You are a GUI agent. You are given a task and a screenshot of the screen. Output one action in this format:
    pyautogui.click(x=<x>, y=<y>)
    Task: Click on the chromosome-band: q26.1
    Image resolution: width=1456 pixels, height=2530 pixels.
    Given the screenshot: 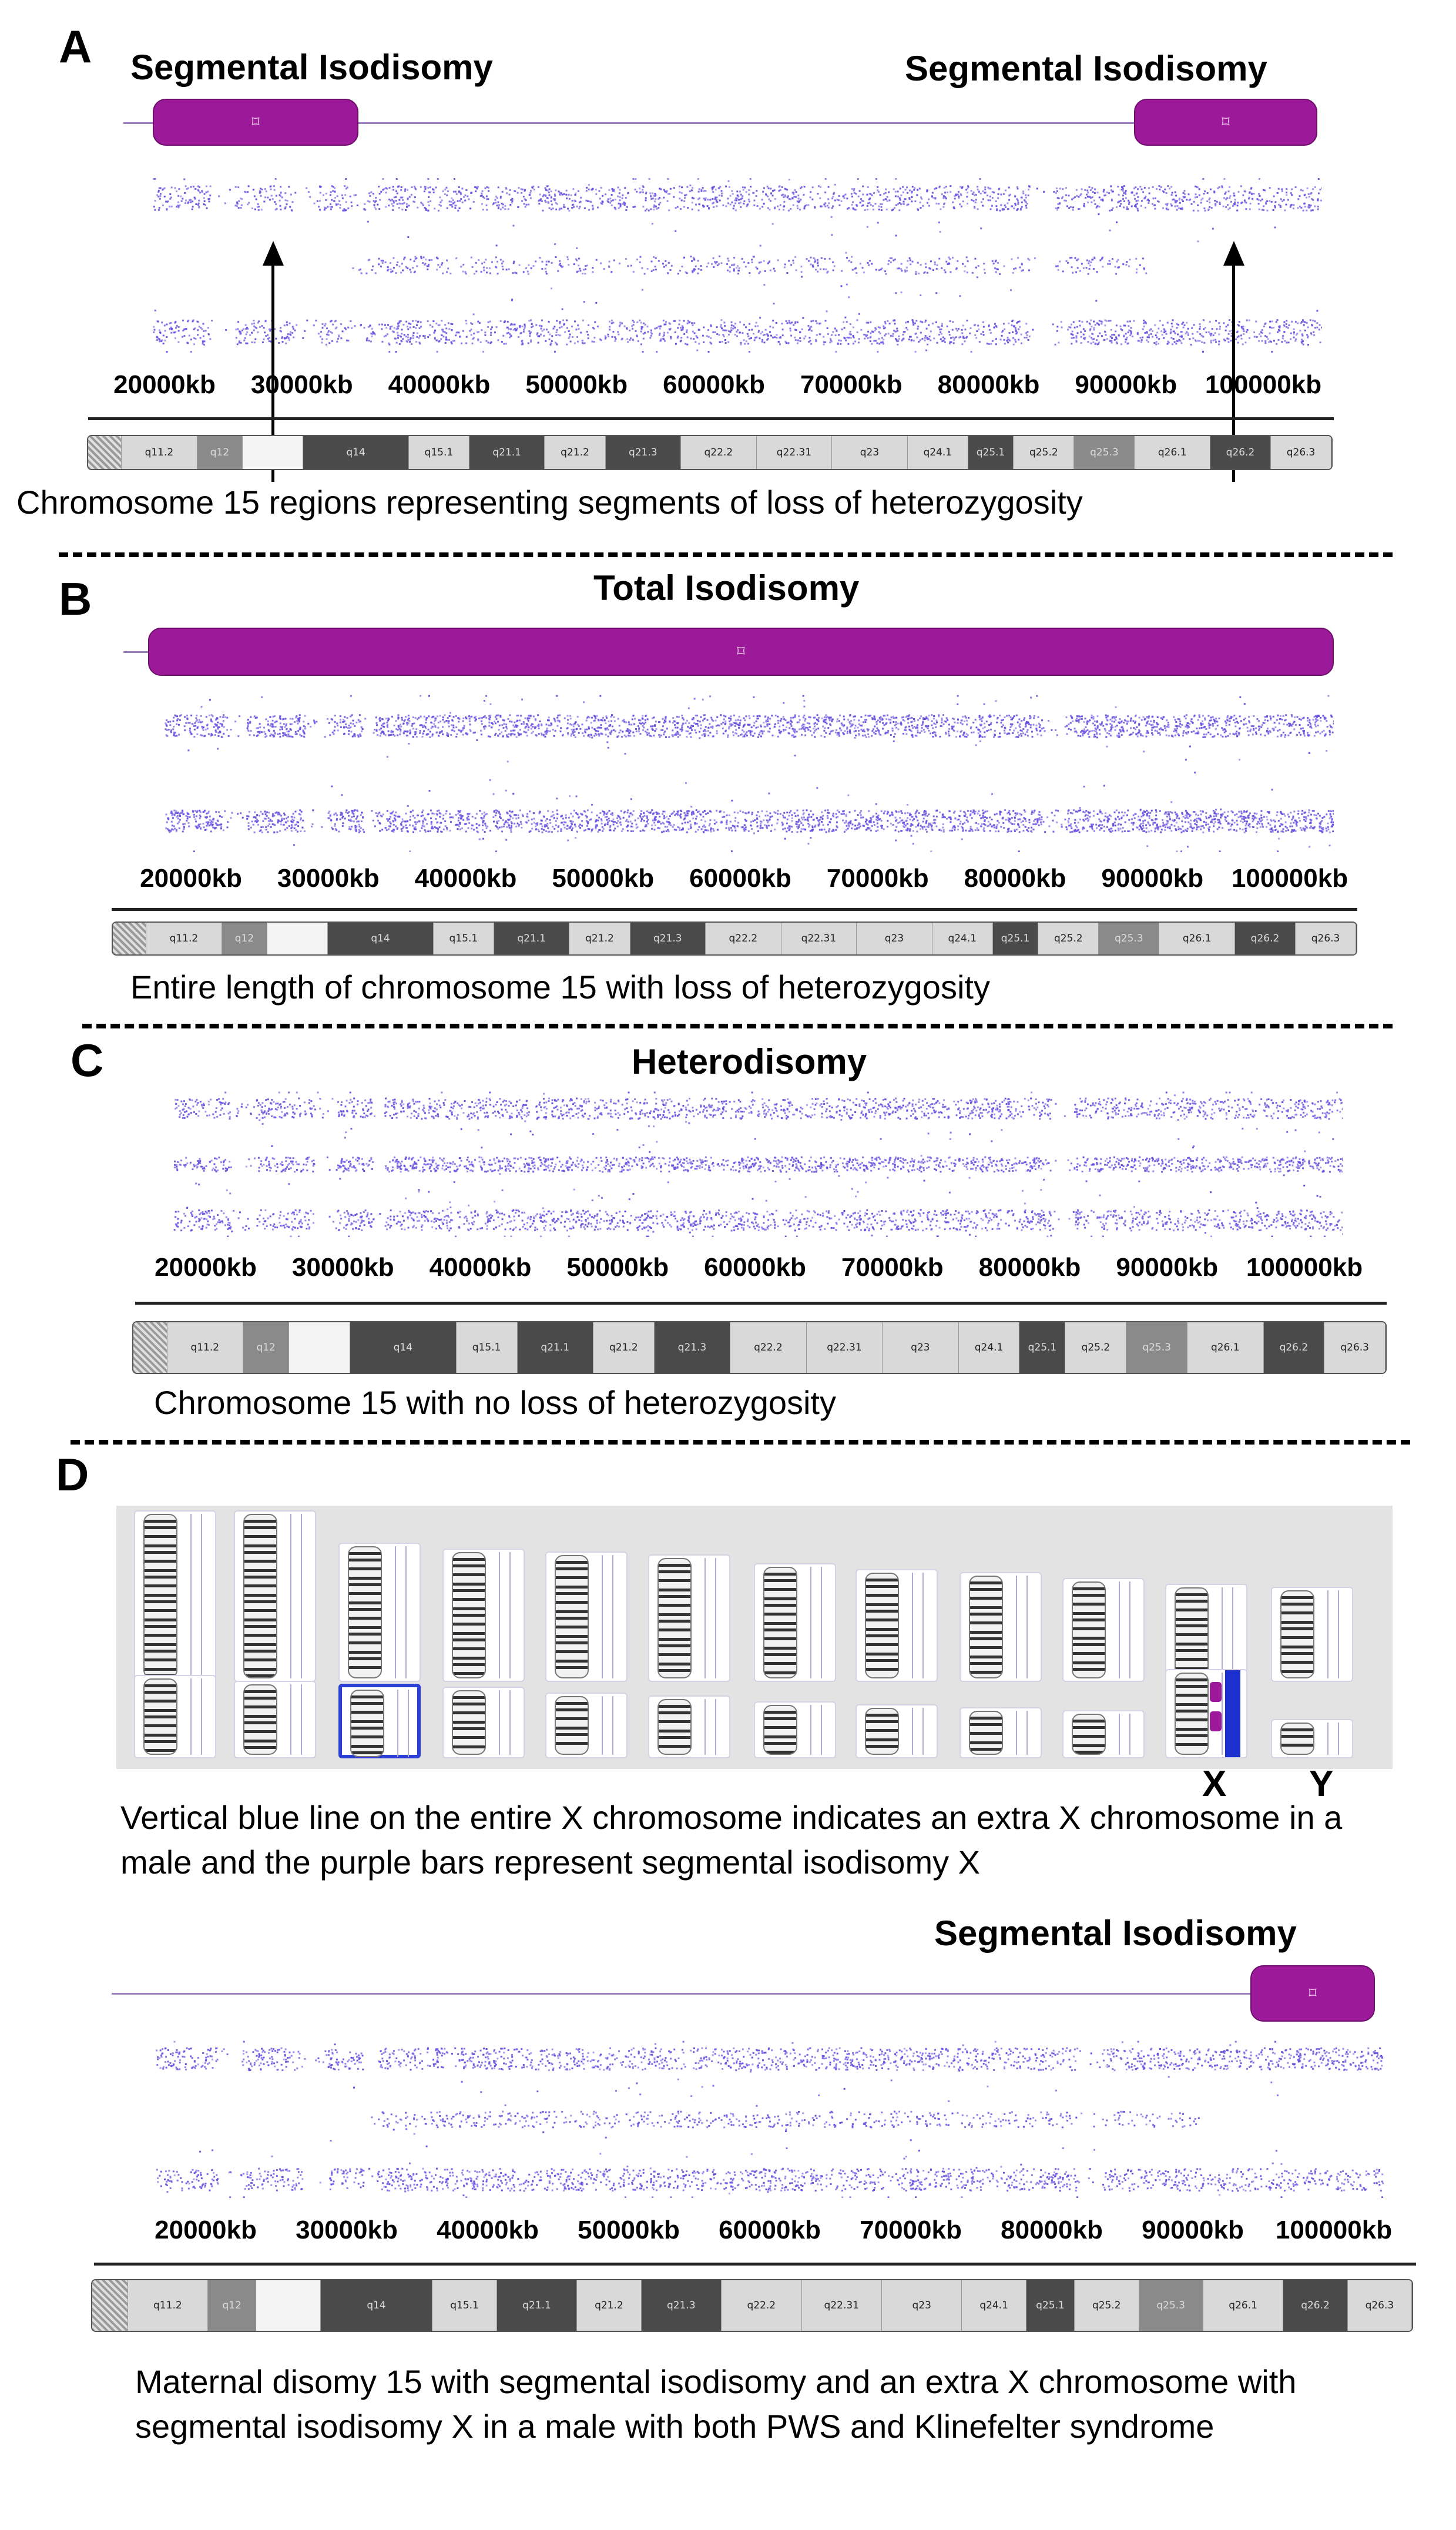 What is the action you would take?
    pyautogui.click(x=1225, y=1347)
    